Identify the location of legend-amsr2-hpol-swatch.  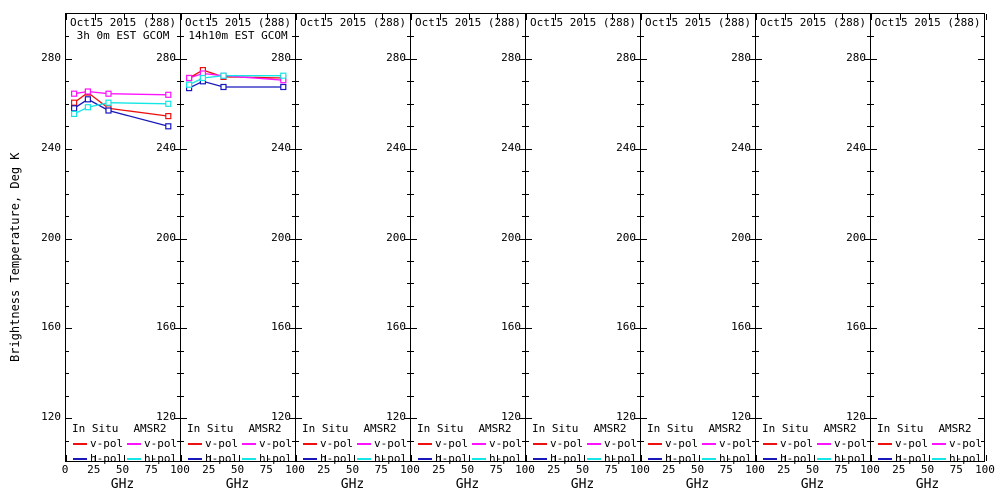
(249, 459).